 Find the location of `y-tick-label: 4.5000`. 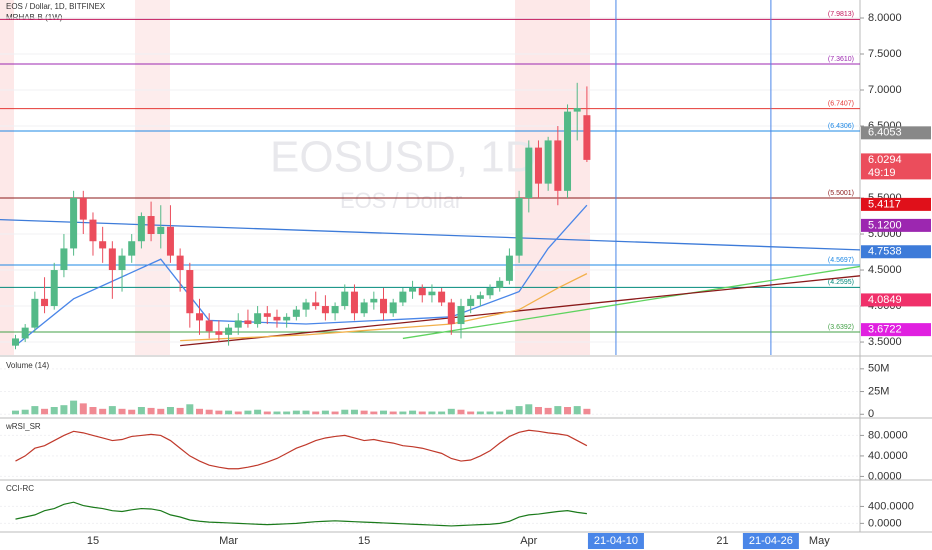

y-tick-label: 4.5000 is located at coordinates (885, 270).